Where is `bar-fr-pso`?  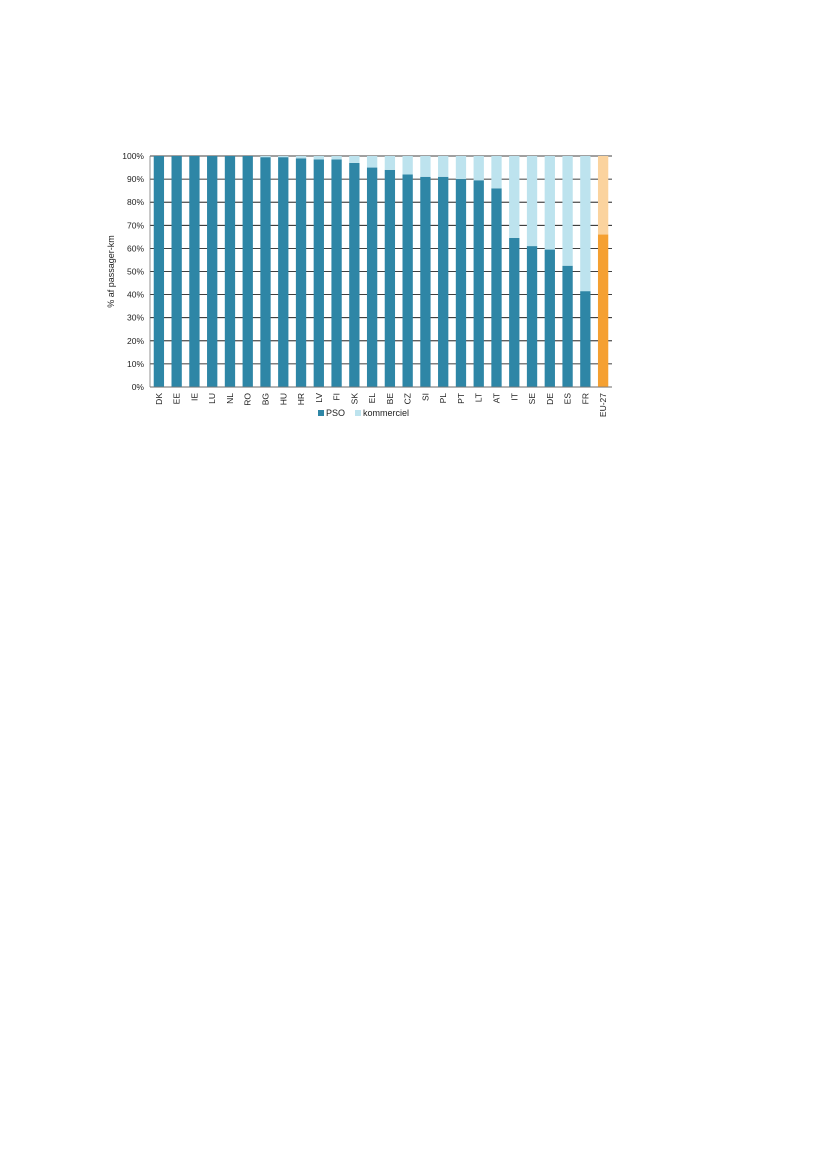
bar-fr-pso is located at coordinates (585, 339).